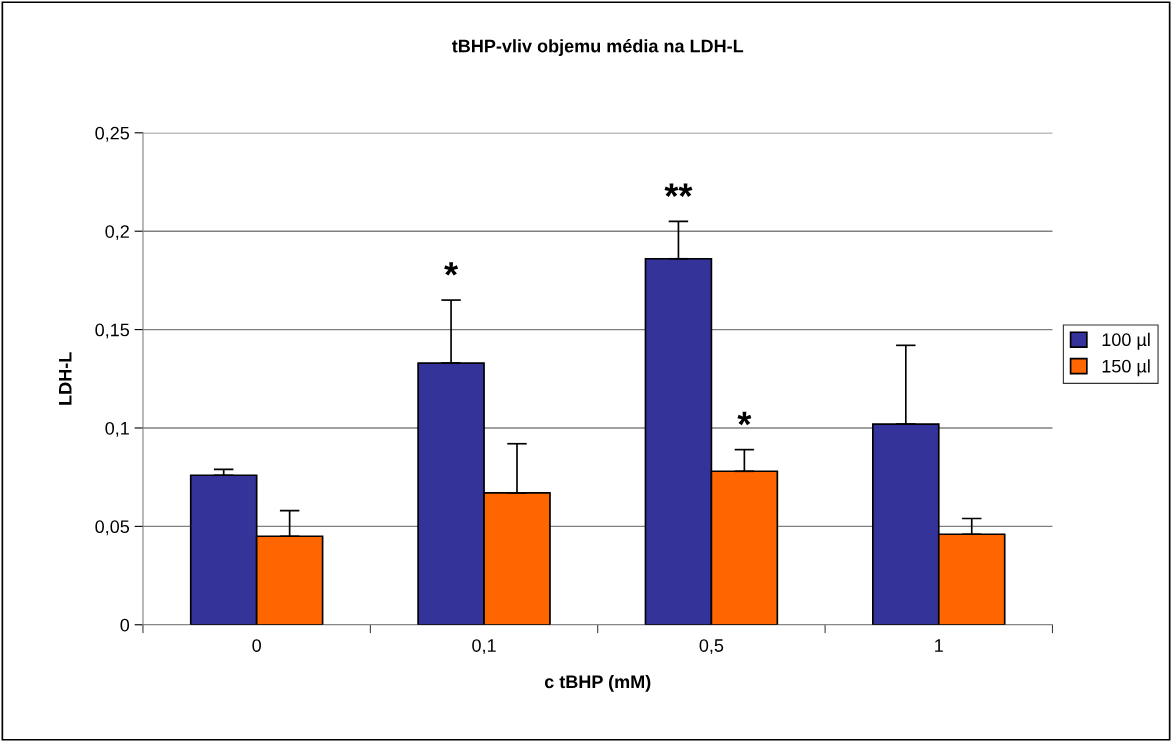 The height and width of the screenshot is (742, 1172). I want to click on y-tick-label: 0, so click(125, 625).